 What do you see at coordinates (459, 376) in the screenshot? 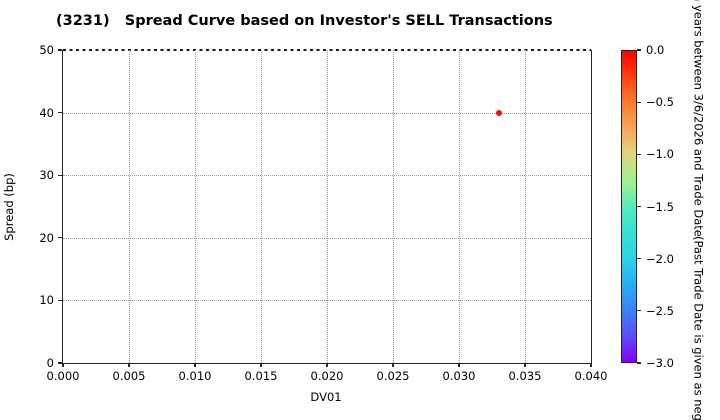
I see `x-tick-label: 0.030` at bounding box center [459, 376].